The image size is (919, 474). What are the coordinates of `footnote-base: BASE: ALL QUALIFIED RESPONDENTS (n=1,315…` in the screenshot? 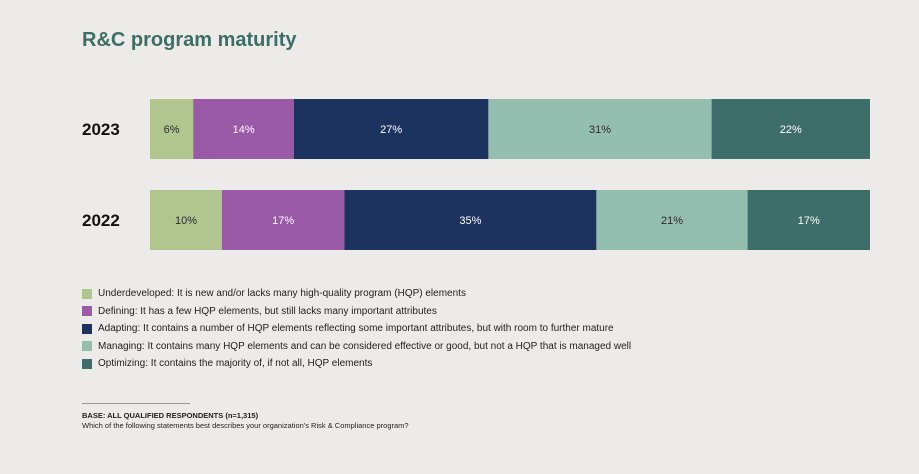 It's located at (170, 415).